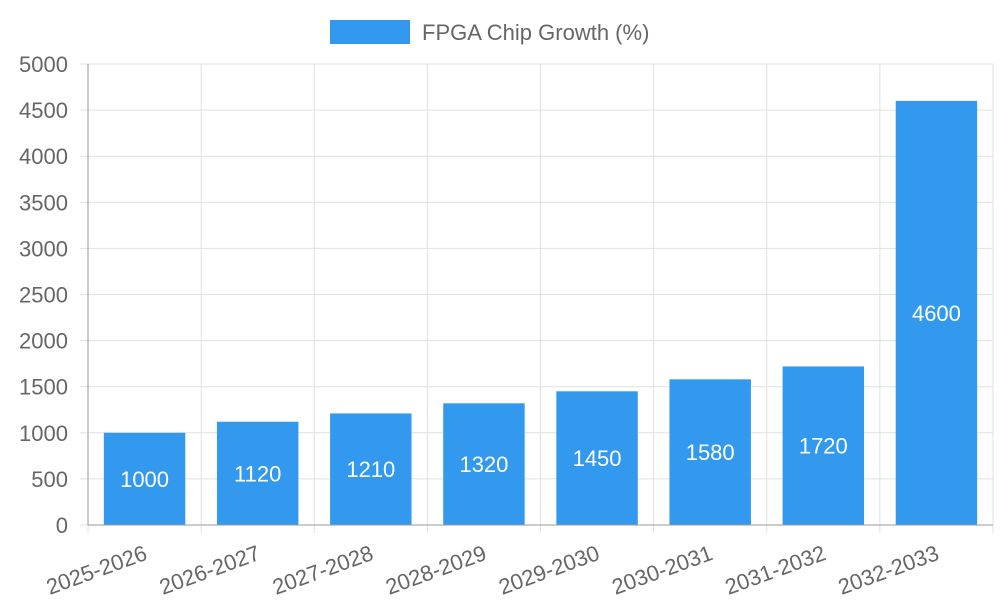 Image resolution: width=1000 pixels, height=600 pixels. What do you see at coordinates (535, 32) in the screenshot?
I see `legend-label: FPGA Chip Growth (%)` at bounding box center [535, 32].